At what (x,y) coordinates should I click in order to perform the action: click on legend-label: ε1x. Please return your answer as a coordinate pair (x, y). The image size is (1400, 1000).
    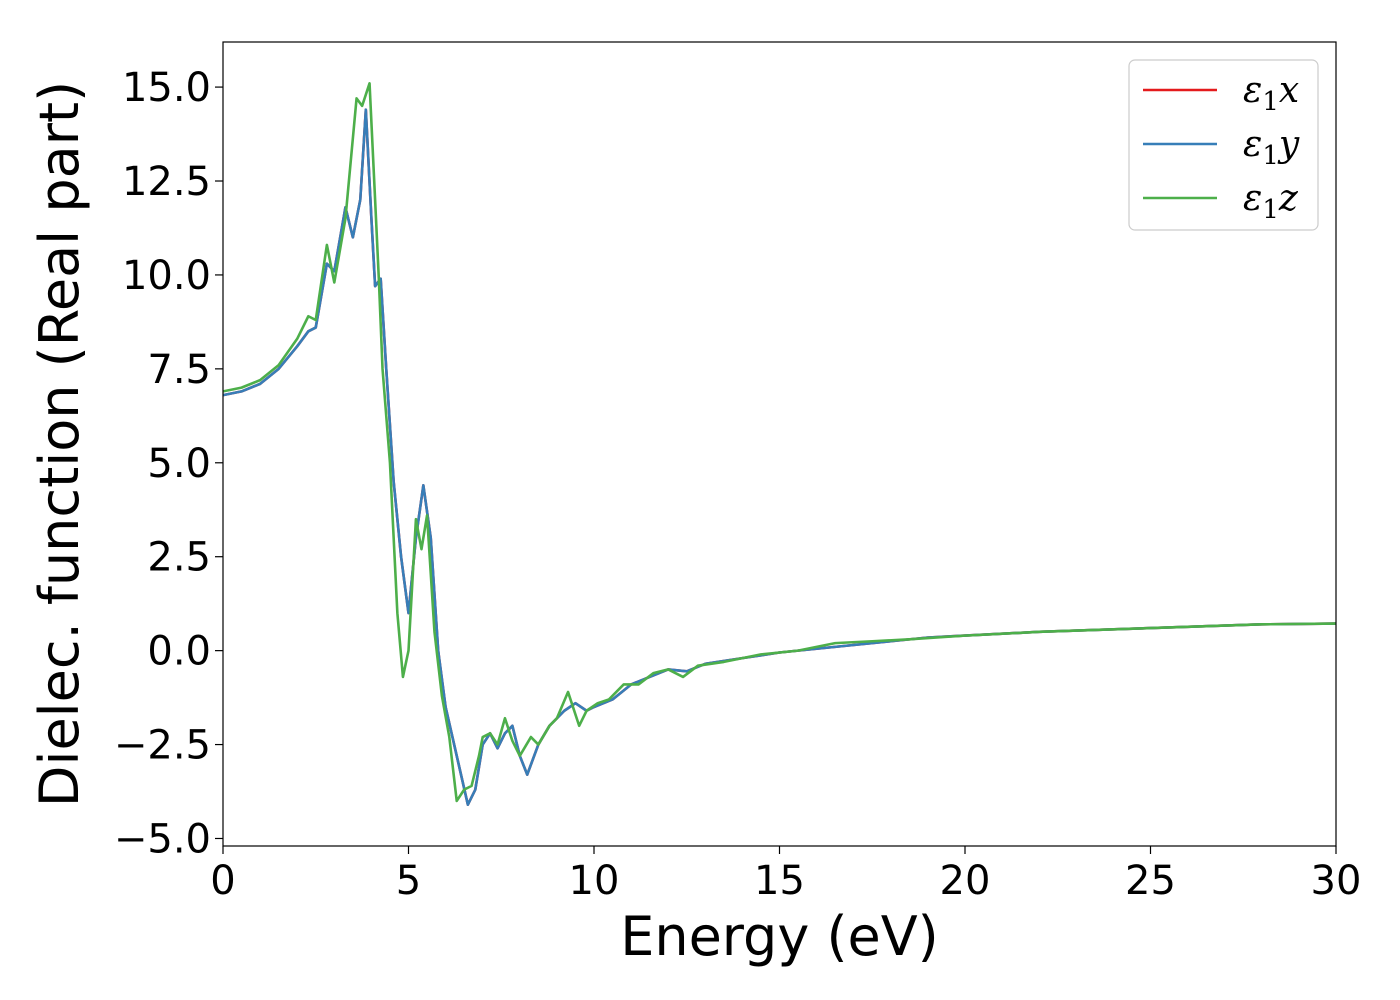
    Looking at the image, I should click on (1271, 93).